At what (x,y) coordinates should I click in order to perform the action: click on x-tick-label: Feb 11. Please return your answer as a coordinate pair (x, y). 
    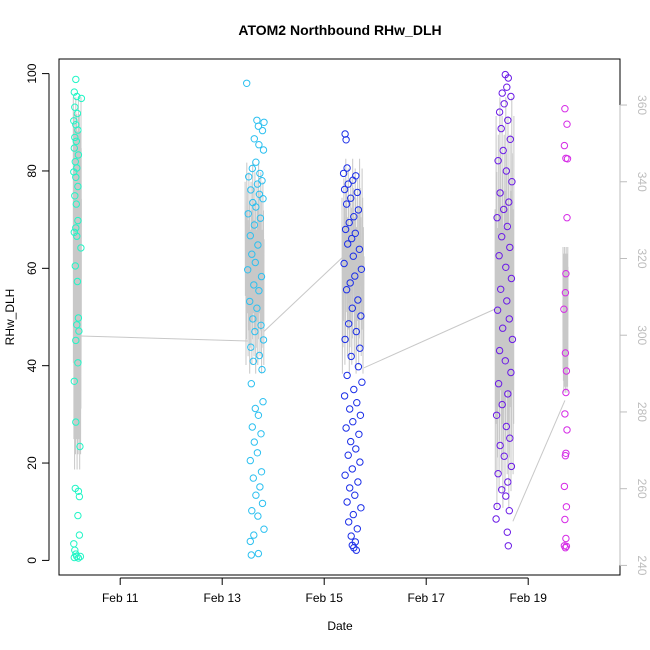
    Looking at the image, I should click on (120, 598).